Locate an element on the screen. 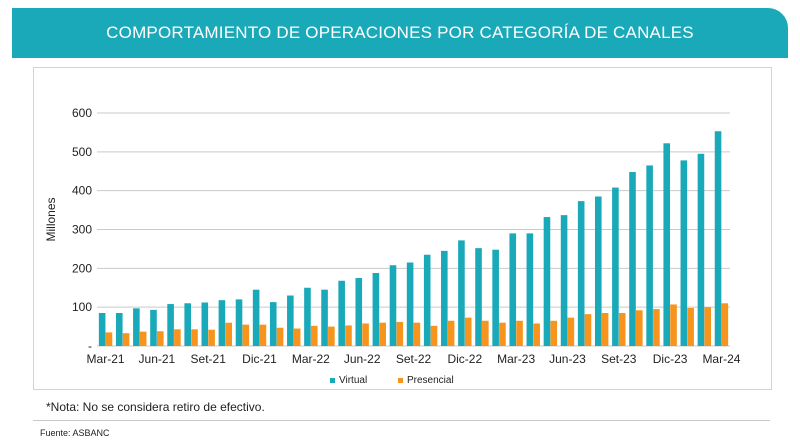 Image resolution: width=800 pixels, height=446 pixels. x-tick-label: Mar-24 is located at coordinates (721, 359).